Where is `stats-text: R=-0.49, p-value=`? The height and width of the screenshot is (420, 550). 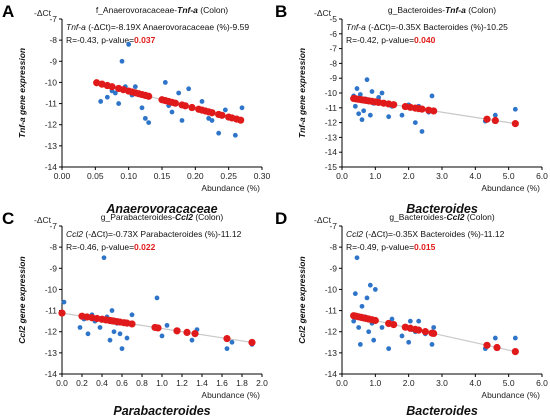 stats-text: R=-0.49, p-value= is located at coordinates (380, 247).